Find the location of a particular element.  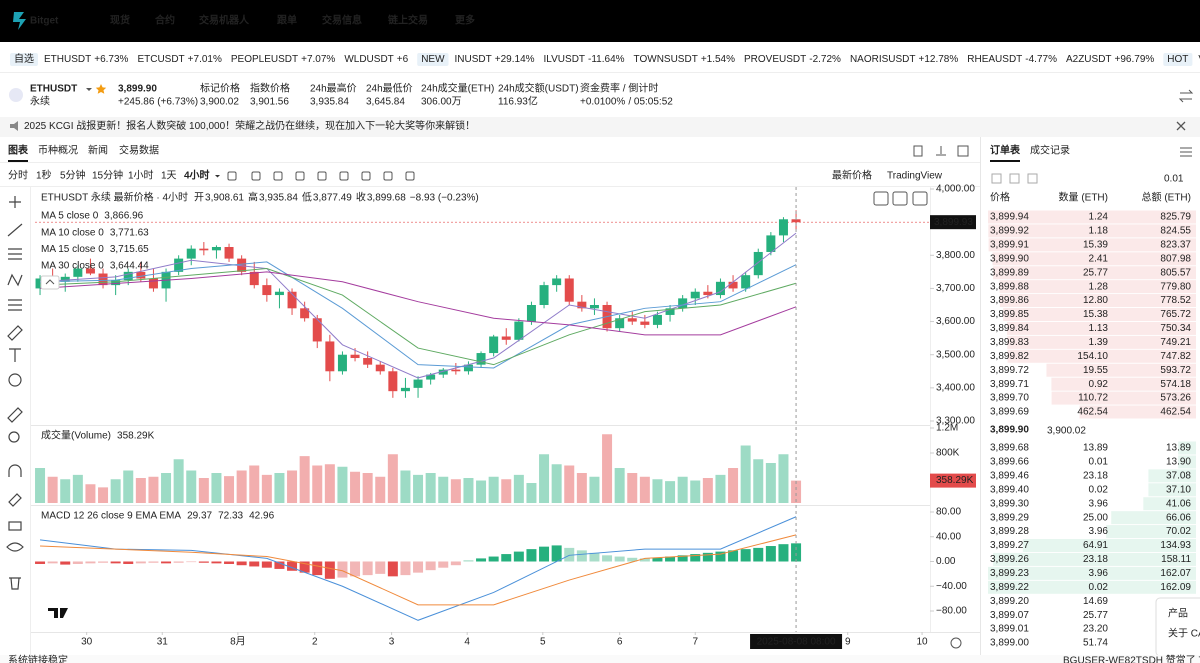

ticker-symbol: INUSDT is located at coordinates (473, 59).